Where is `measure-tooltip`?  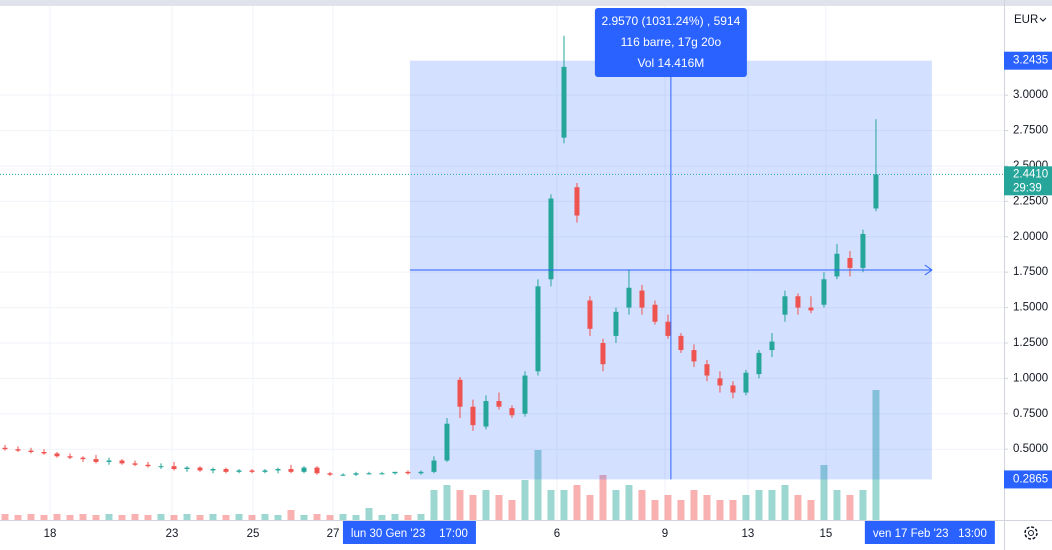
measure-tooltip is located at coordinates (670, 42).